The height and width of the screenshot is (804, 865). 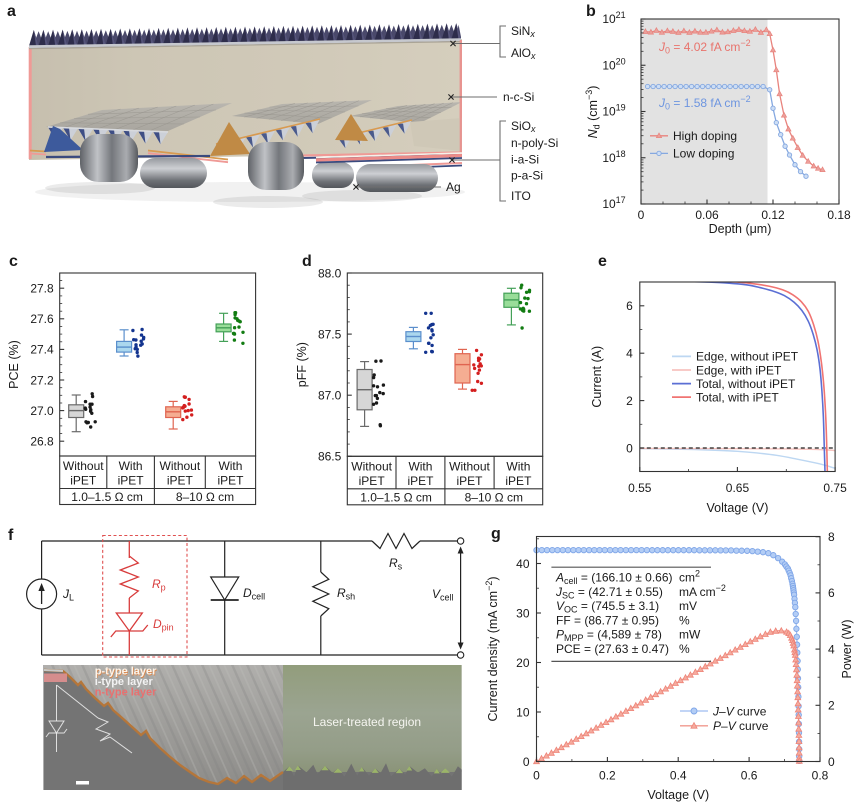 What do you see at coordinates (42, 442) in the screenshot?
I see `svg-text: 26.8` at bounding box center [42, 442].